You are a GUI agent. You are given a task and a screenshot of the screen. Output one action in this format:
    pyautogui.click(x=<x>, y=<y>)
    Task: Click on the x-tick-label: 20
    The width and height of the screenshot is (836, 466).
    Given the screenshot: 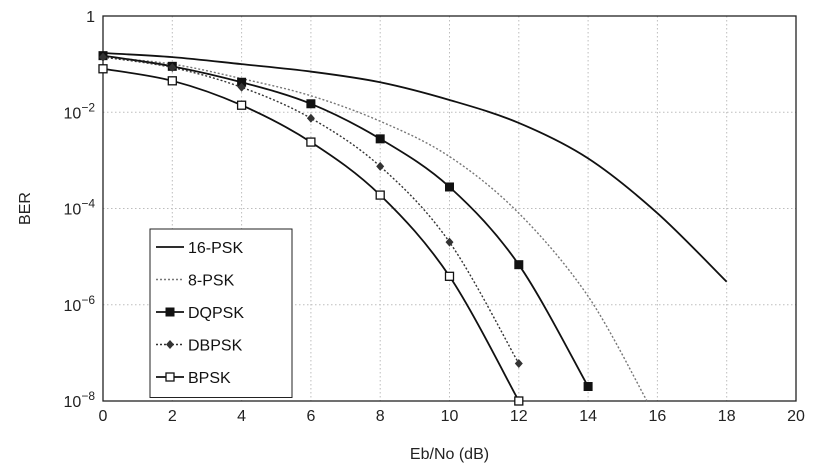 What is the action you would take?
    pyautogui.click(x=796, y=416)
    